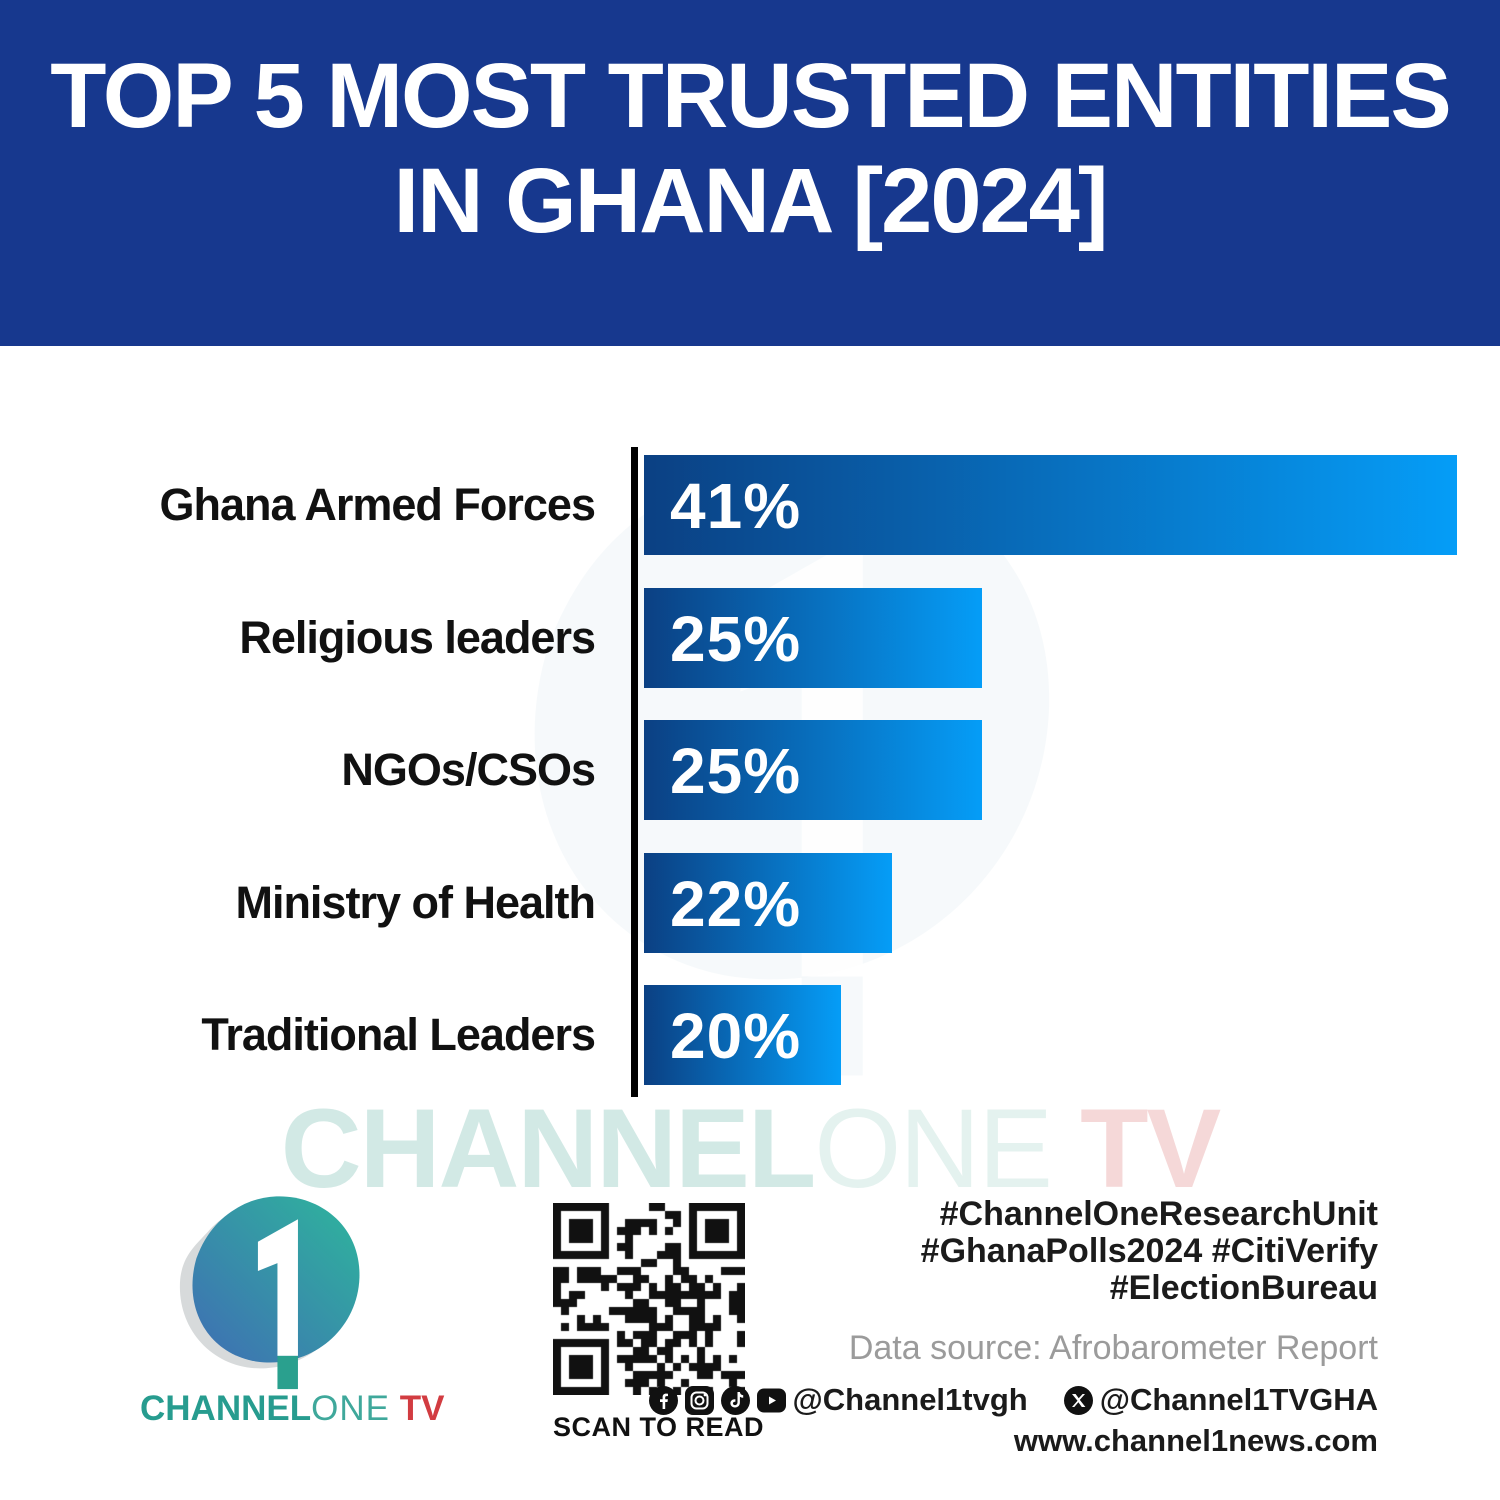 This screenshot has width=1500, height=1500. Describe the element at coordinates (736, 506) in the screenshot. I see `bar-value-label: 41%` at that location.